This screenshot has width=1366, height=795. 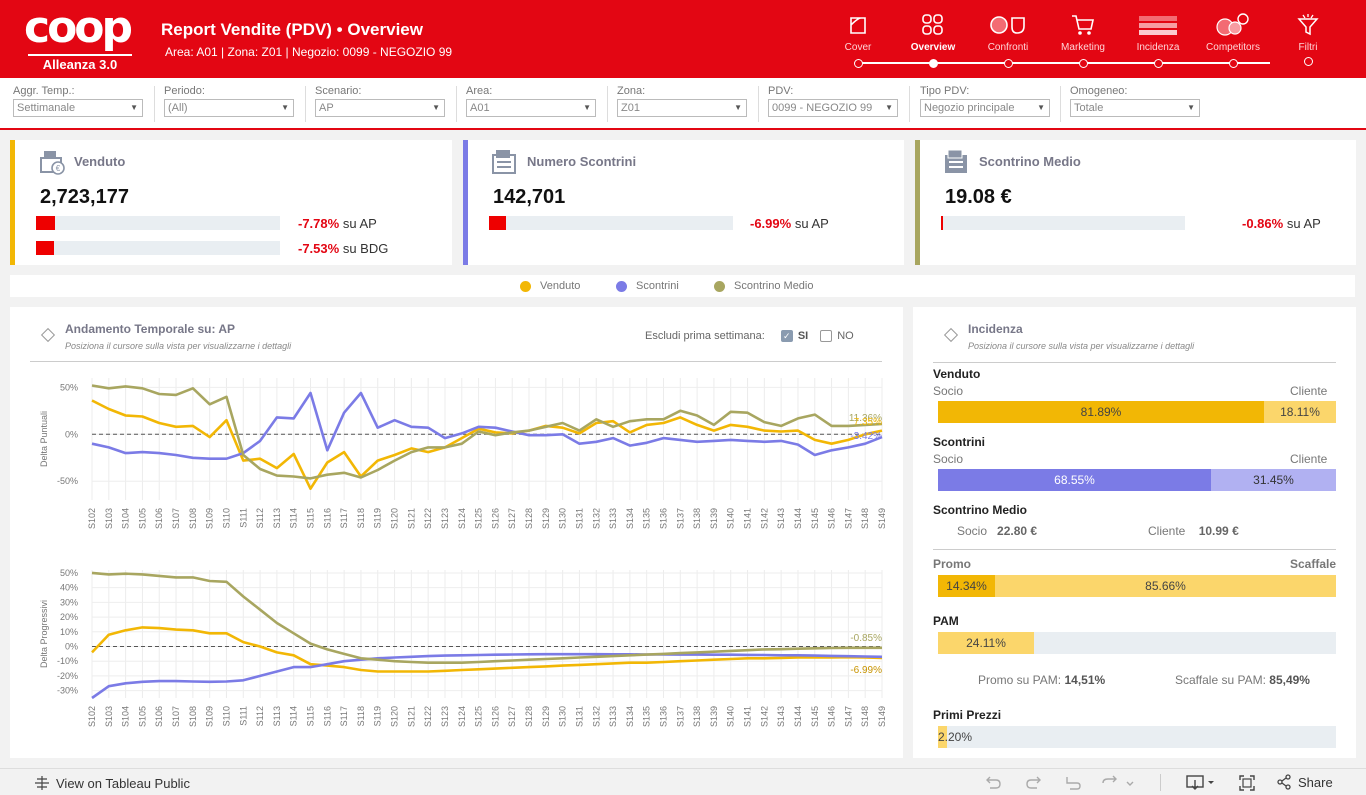 What do you see at coordinates (663, 716) in the screenshot?
I see `x-tick-label: S136` at bounding box center [663, 716].